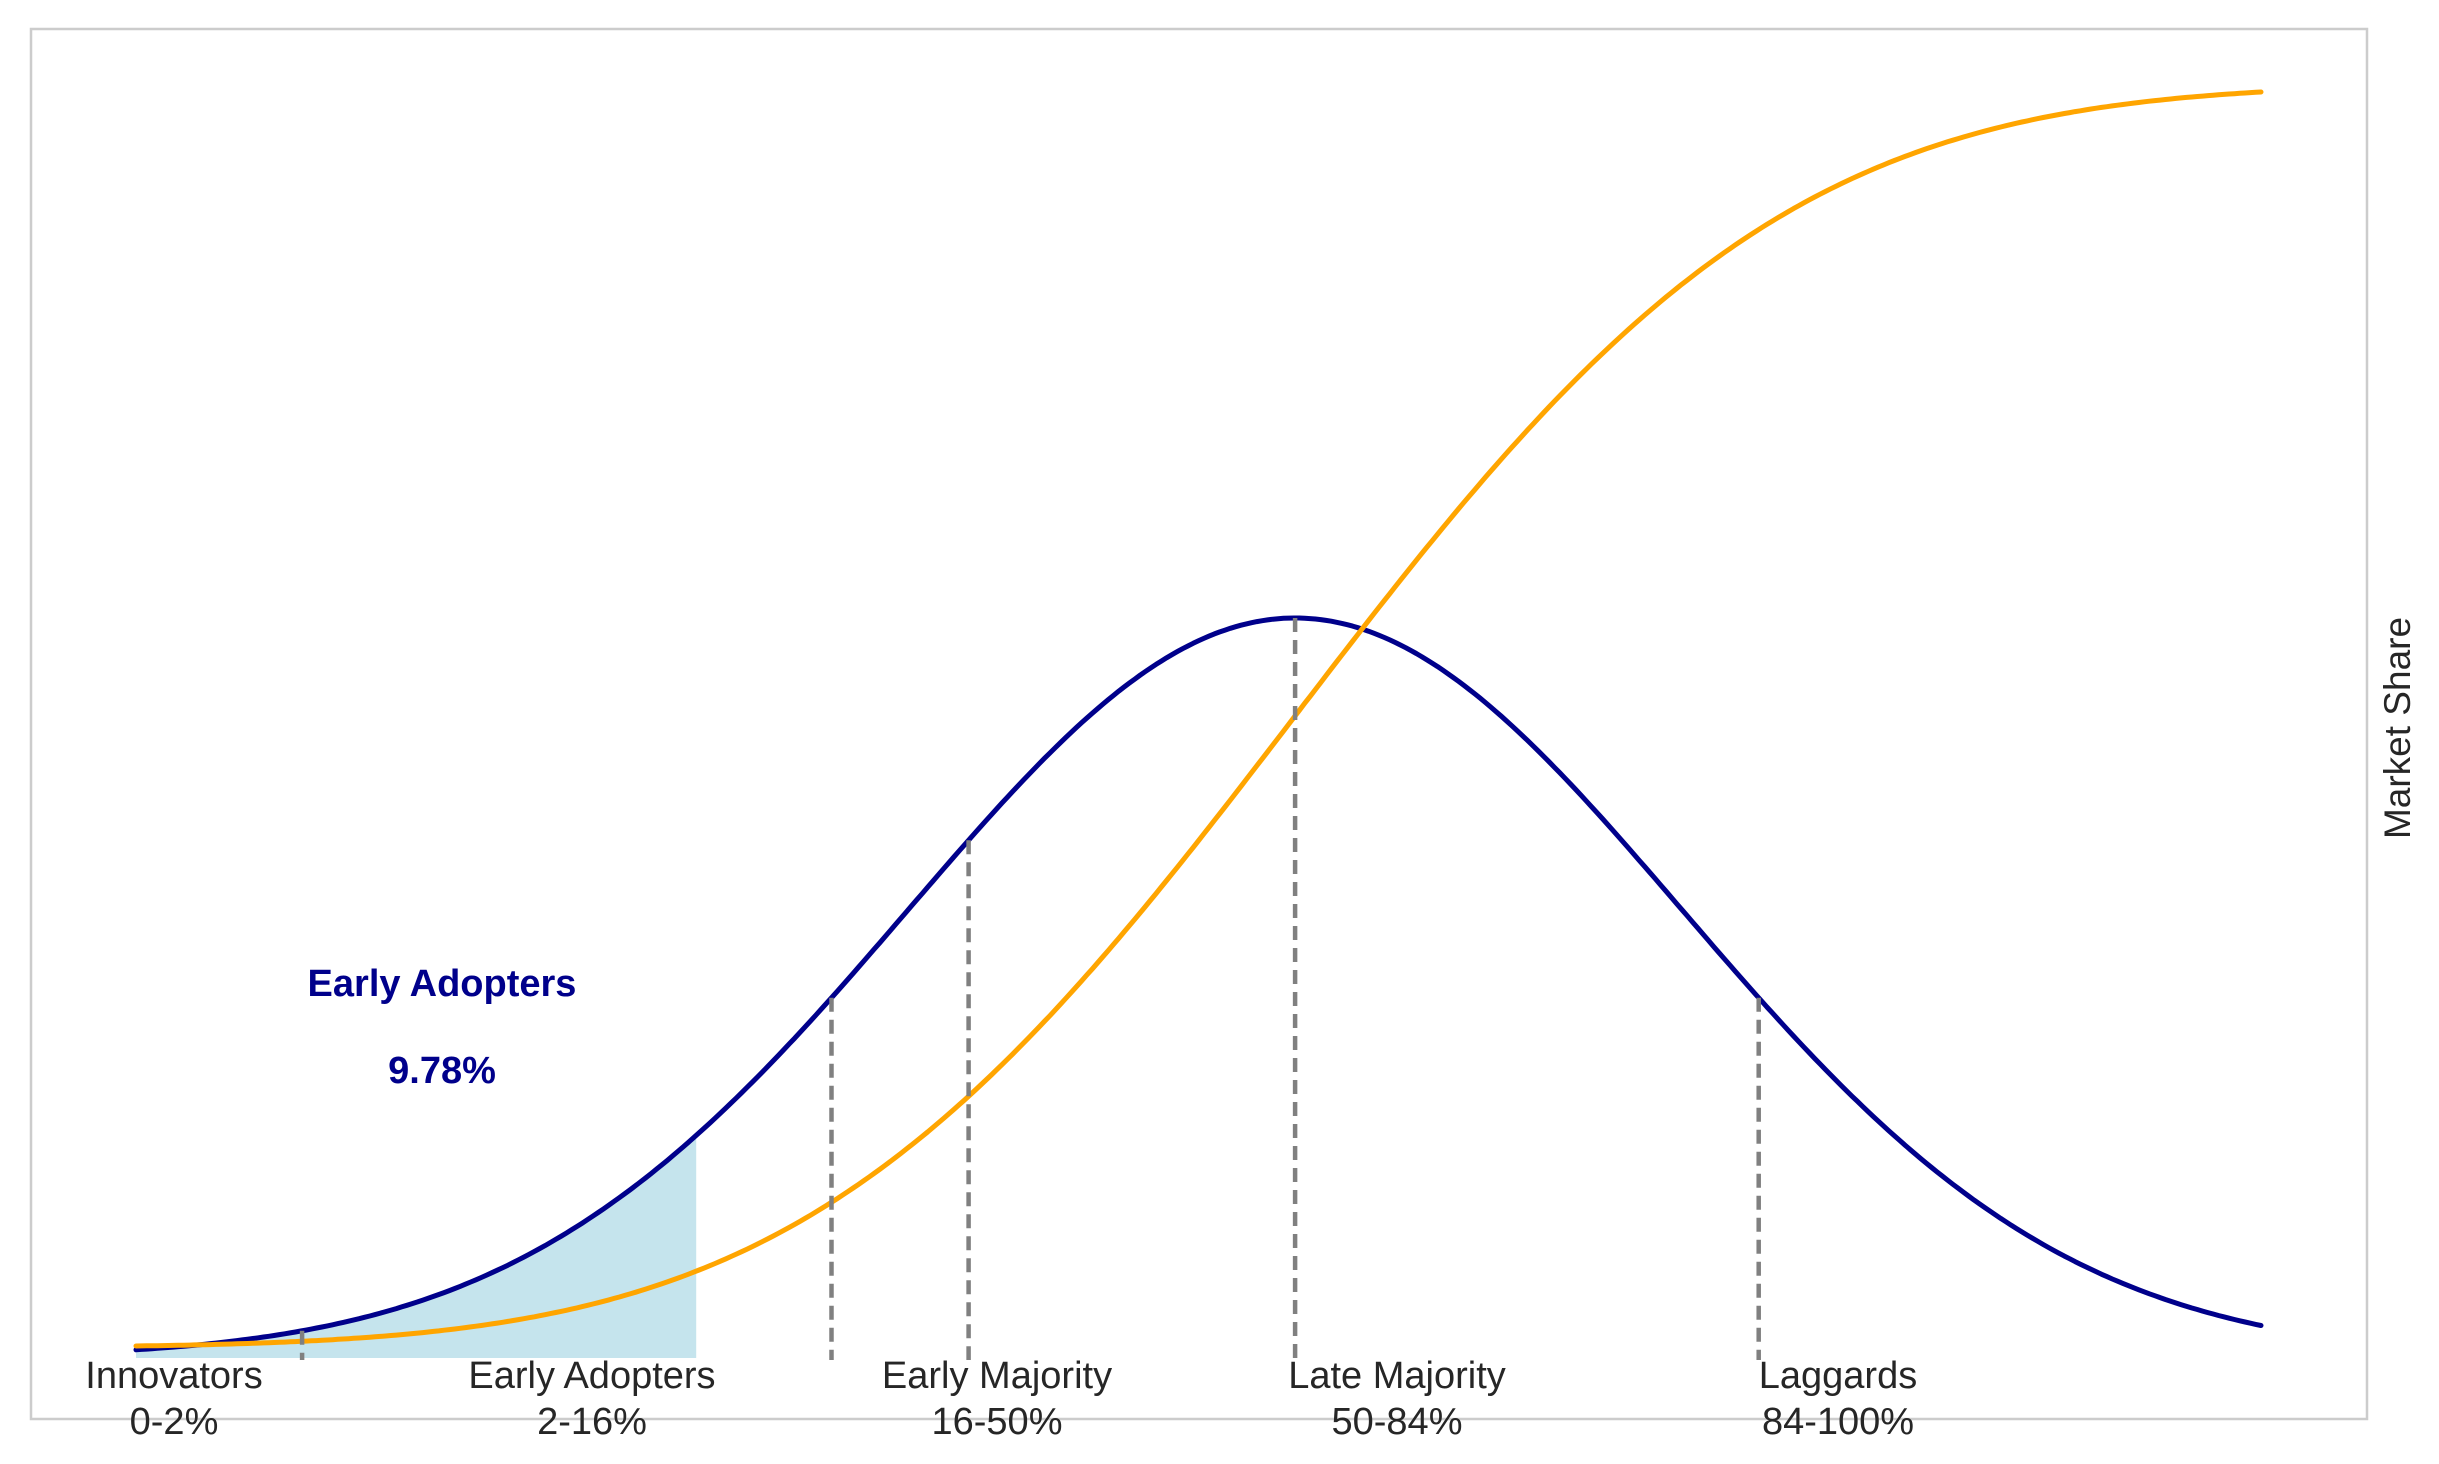 The width and height of the screenshot is (2439, 1464). What do you see at coordinates (1838, 1422) in the screenshot?
I see `segment-range: 84-100%` at bounding box center [1838, 1422].